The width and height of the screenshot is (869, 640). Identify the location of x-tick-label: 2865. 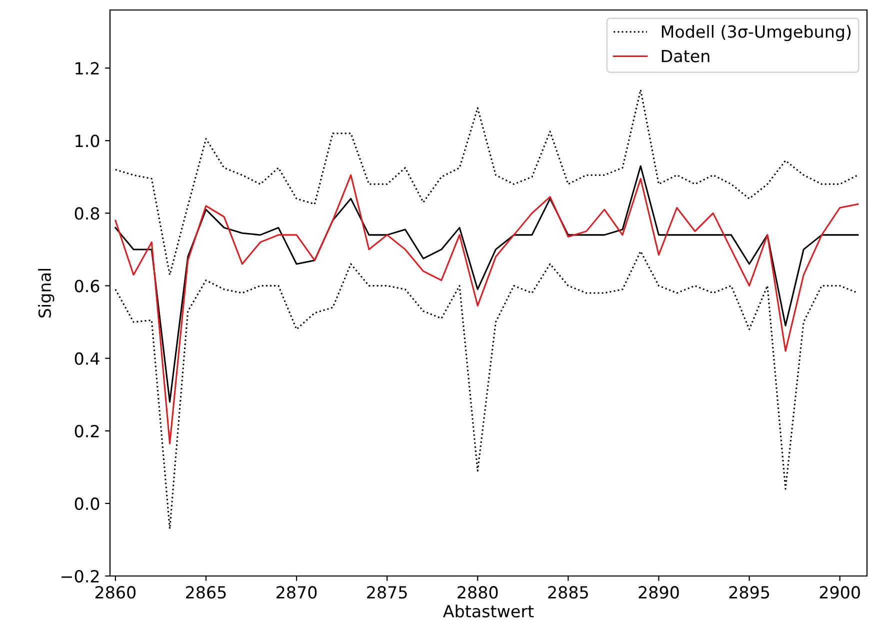
(206, 592).